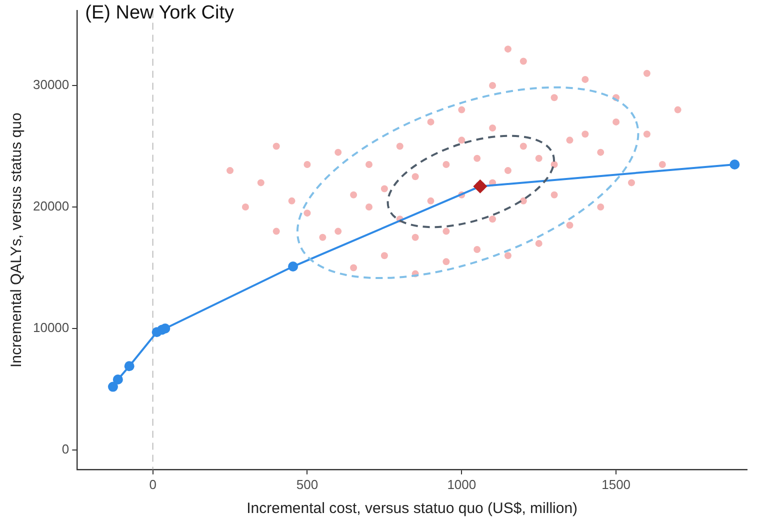  I want to click on y-axis-title: Incremental QALYs, versus status quo, so click(17, 240).